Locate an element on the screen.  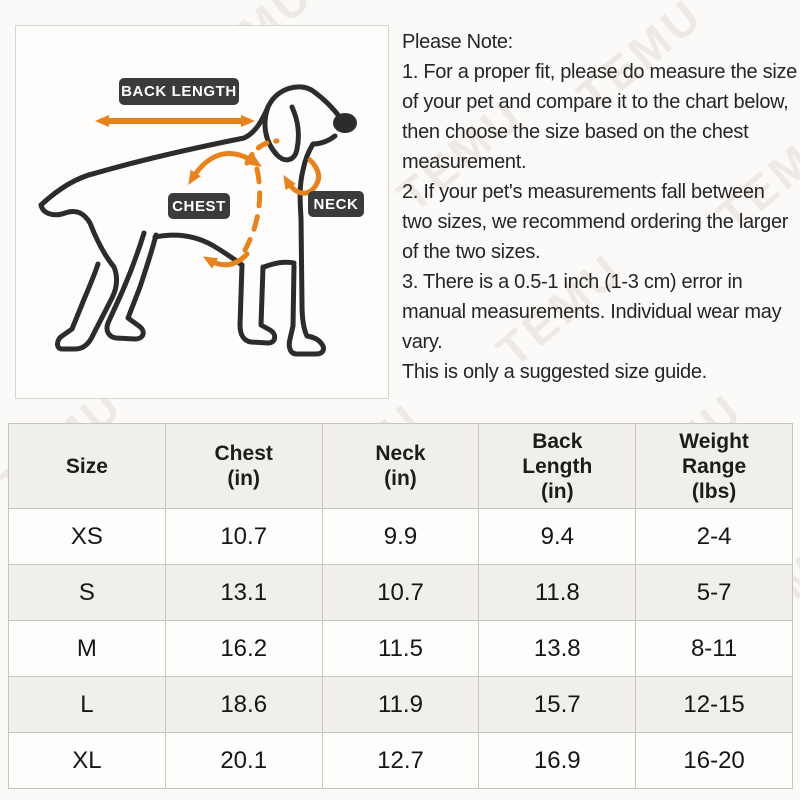
cell-chest: 16.2 is located at coordinates (243, 648).